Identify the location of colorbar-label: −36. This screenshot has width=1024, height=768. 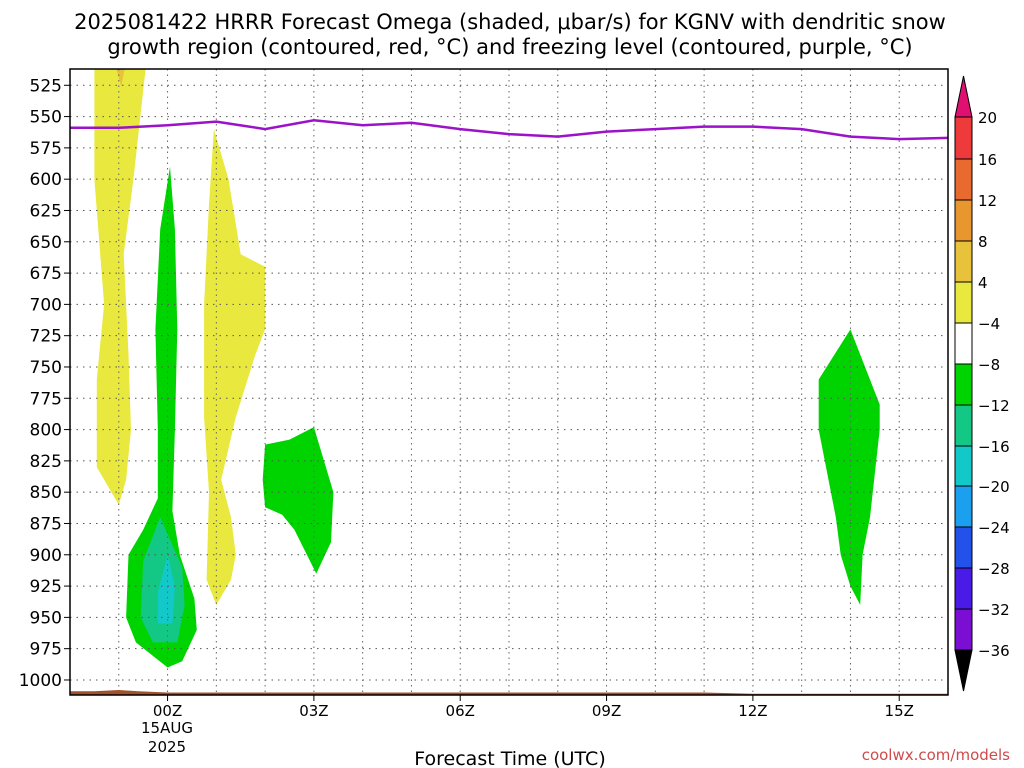
(994, 651).